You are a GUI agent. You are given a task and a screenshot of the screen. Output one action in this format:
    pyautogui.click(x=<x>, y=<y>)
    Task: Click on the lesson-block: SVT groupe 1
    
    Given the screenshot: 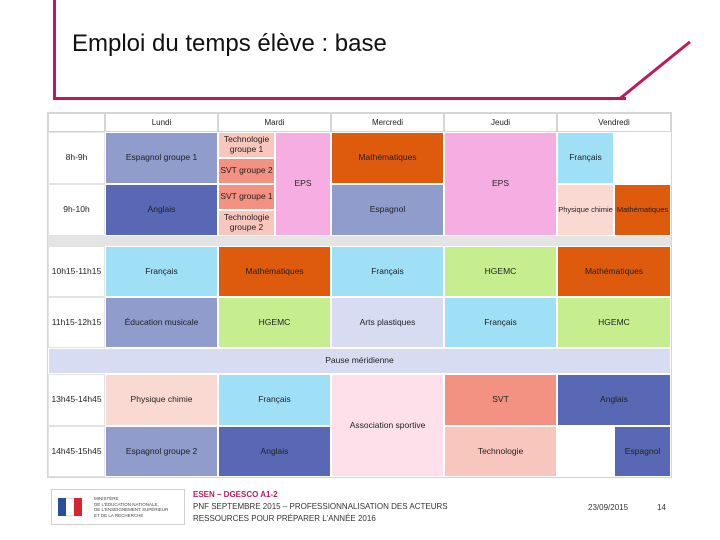 What is the action you would take?
    pyautogui.click(x=246, y=197)
    